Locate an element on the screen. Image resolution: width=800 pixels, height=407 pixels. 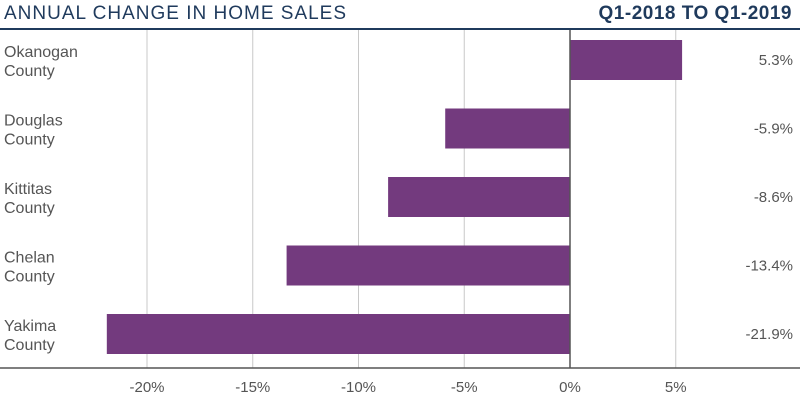
header-rule is located at coordinates (400, 29).